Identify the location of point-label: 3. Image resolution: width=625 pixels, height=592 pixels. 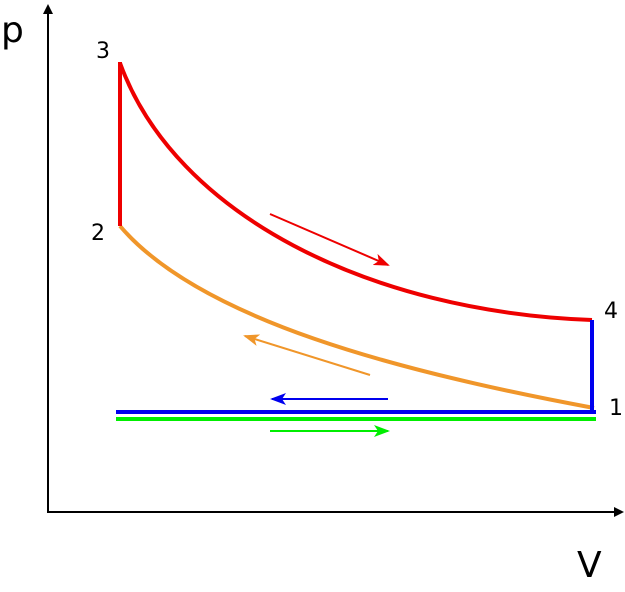
(103, 51).